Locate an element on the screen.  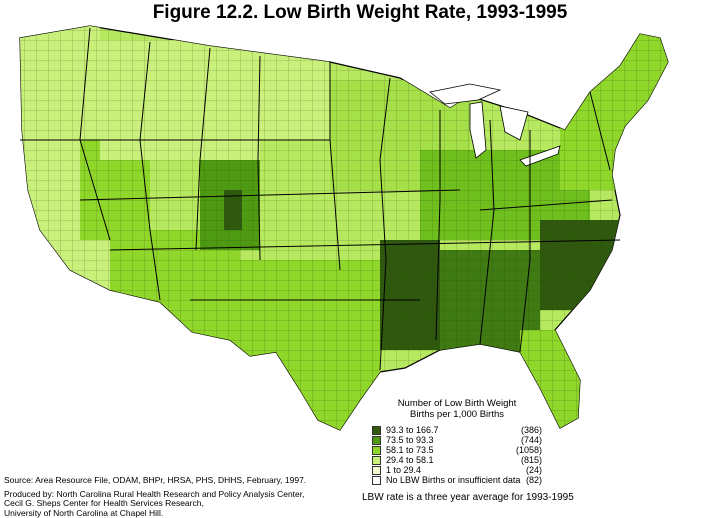
lake-superior is located at coordinates (465, 94).